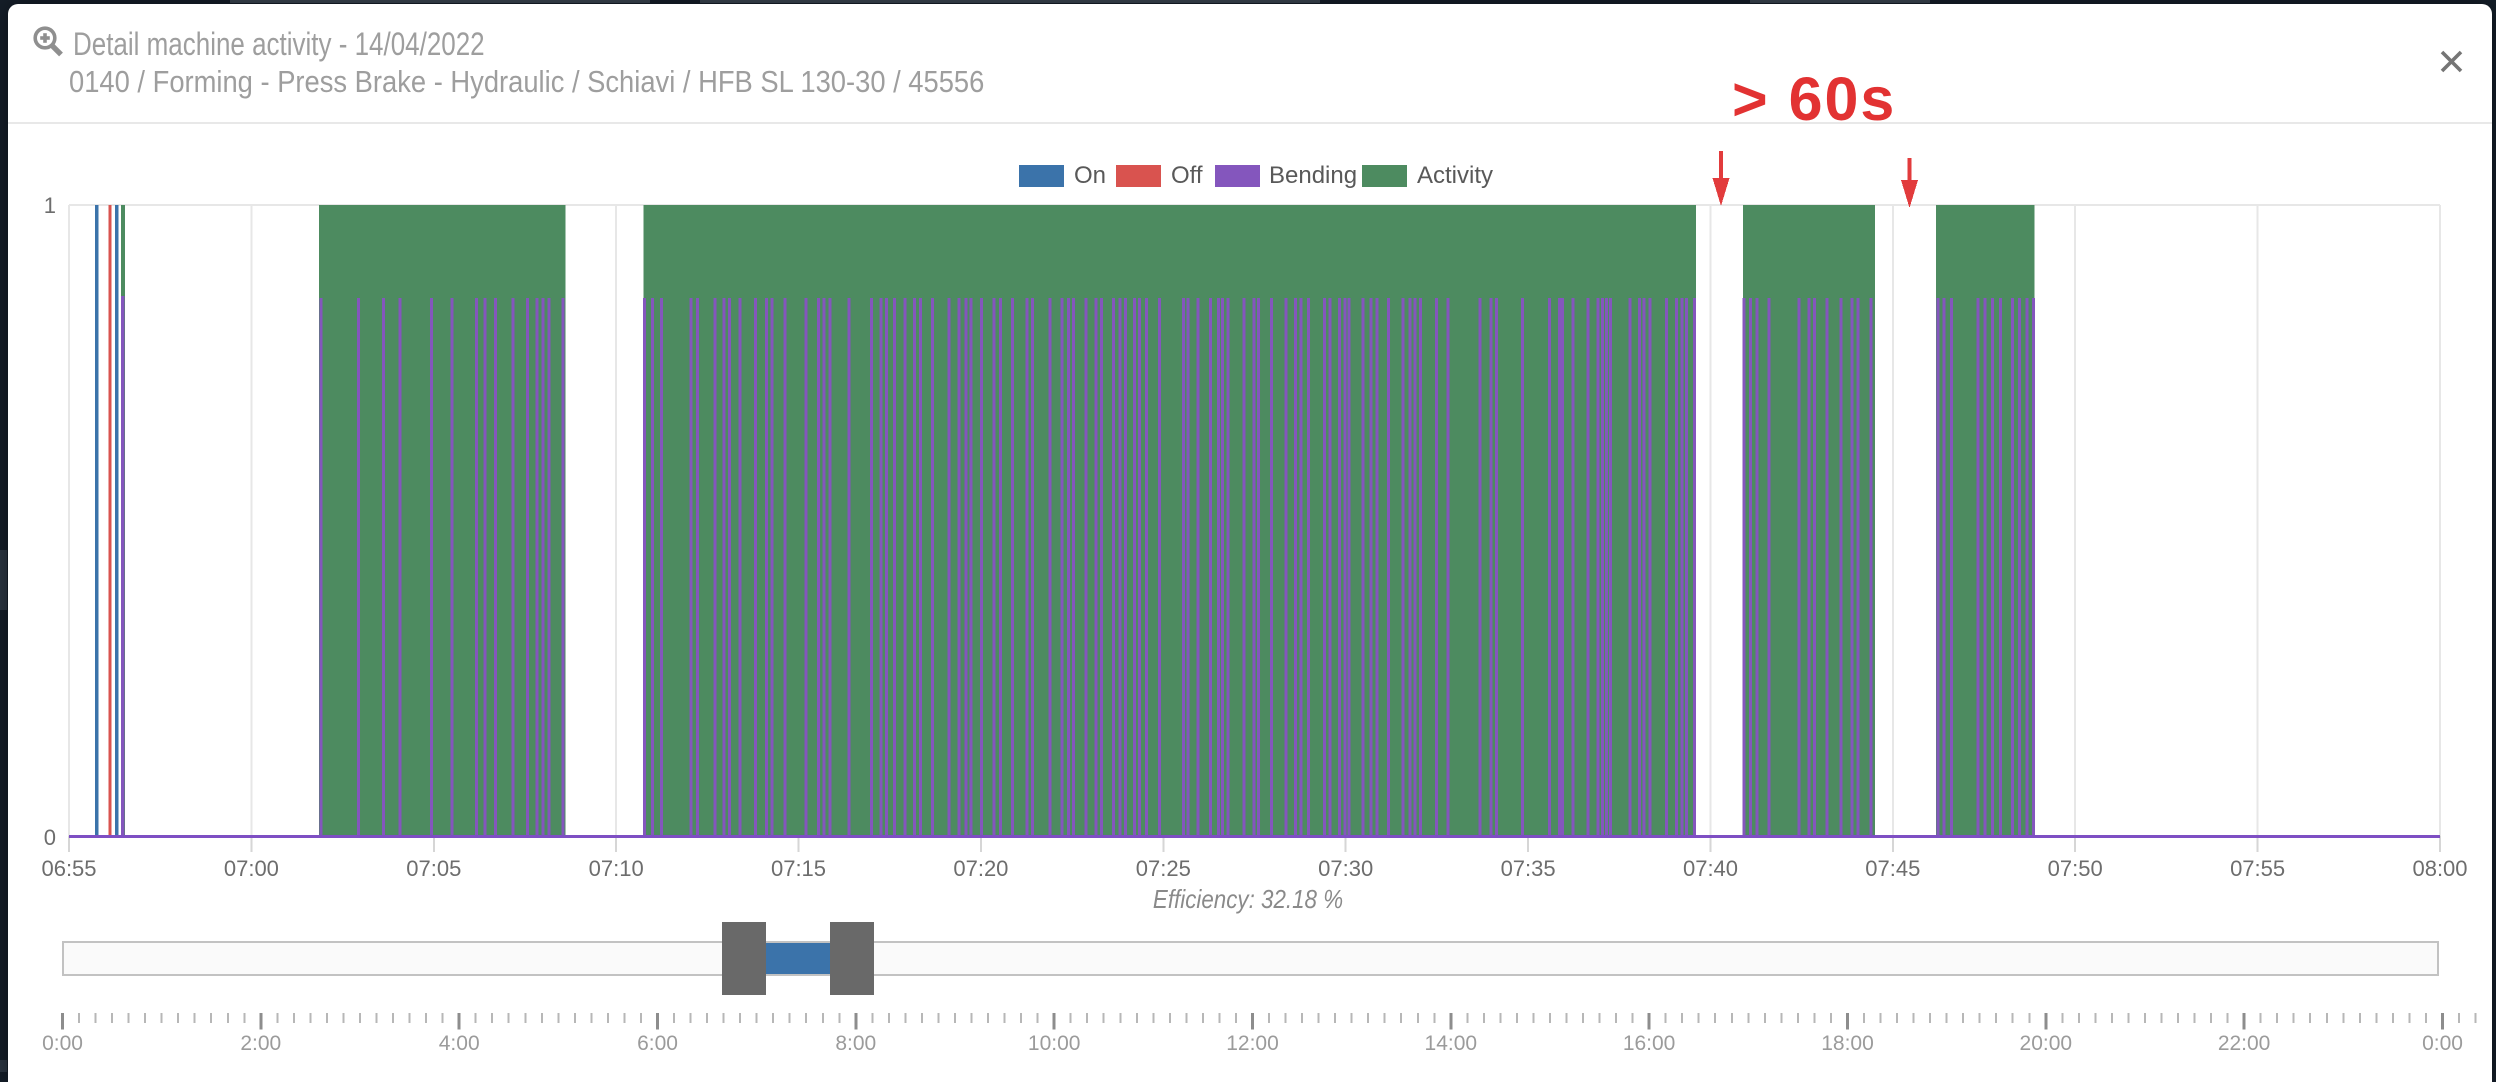 Image resolution: width=2496 pixels, height=1082 pixels. Describe the element at coordinates (1163, 868) in the screenshot. I see `svg-text: 07:25` at that location.